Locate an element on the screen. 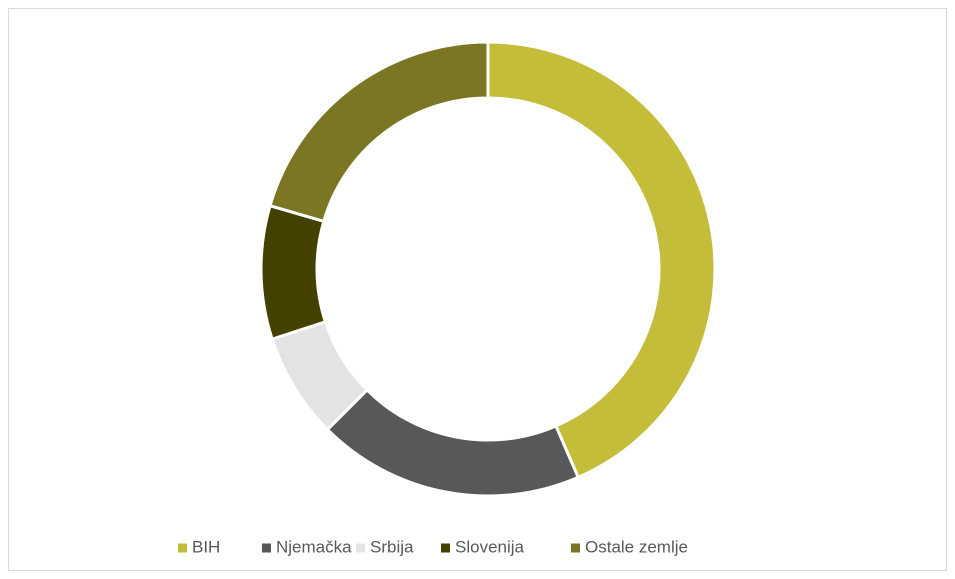  legend-label: Ostale zemlje is located at coordinates (636, 546).